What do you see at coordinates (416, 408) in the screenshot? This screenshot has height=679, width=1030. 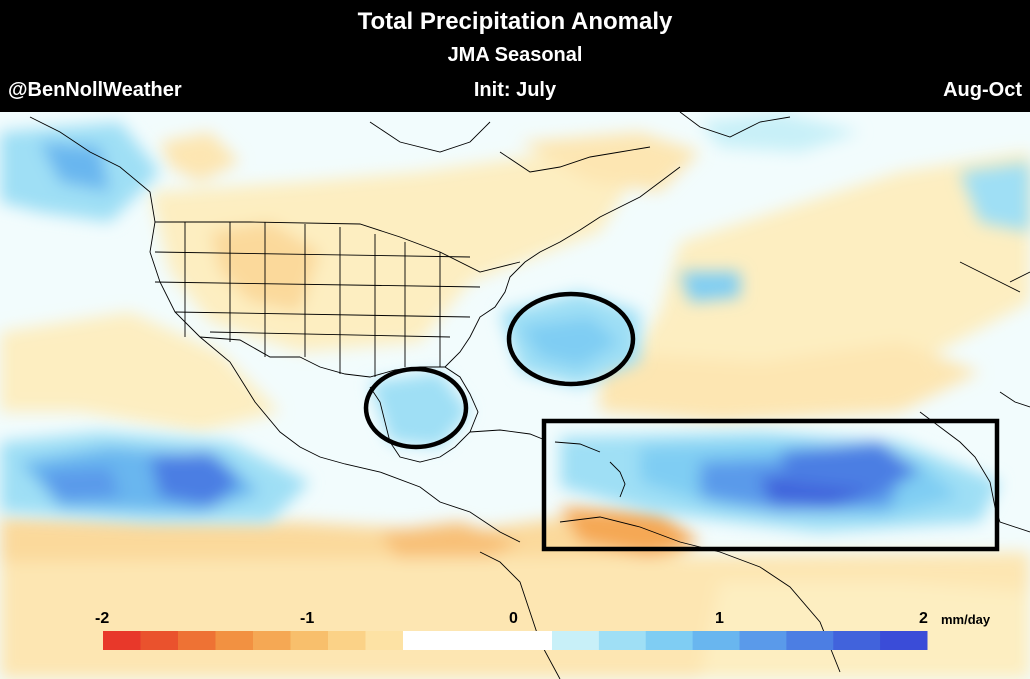 I see `gulf-of-mexico-ellipse` at bounding box center [416, 408].